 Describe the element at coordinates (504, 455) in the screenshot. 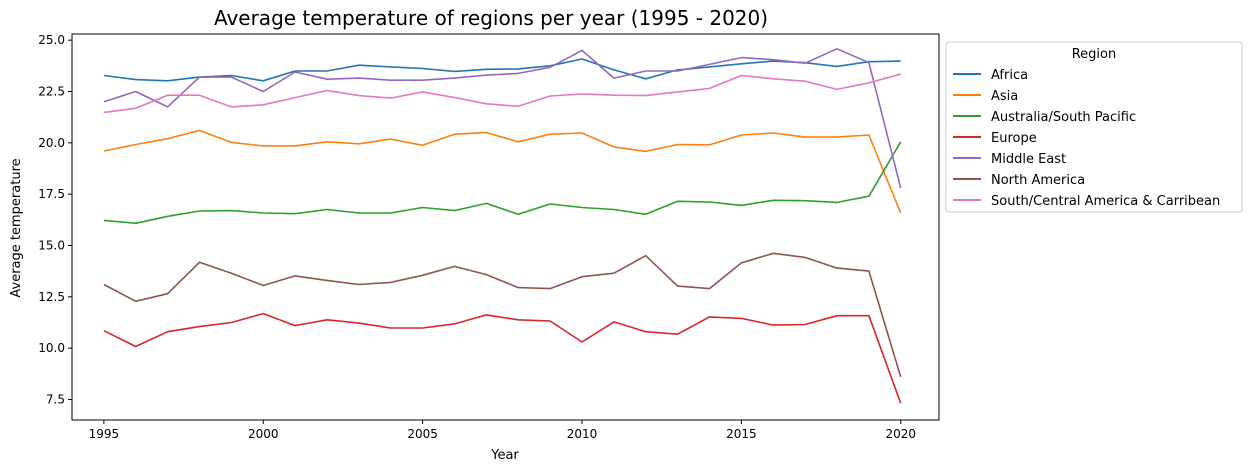

I see `x-axis-label: Year` at that location.